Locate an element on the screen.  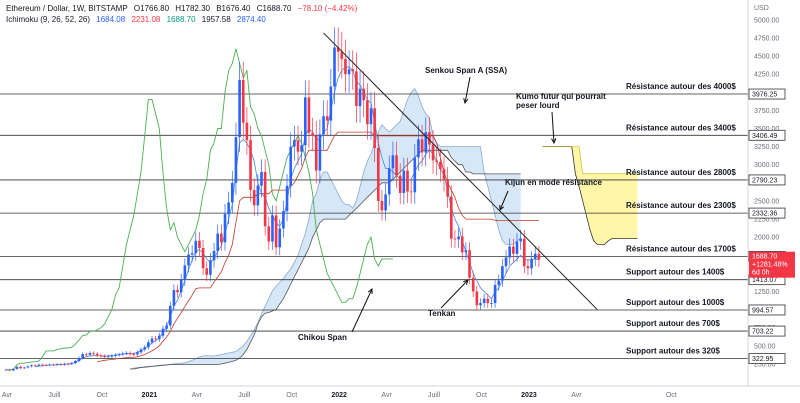
y-tick-label: 2000.00 is located at coordinates (766, 238).